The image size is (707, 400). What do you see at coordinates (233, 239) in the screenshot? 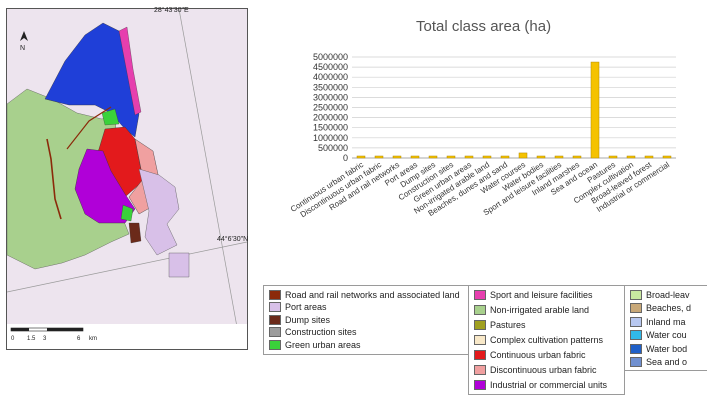
I see `map-coordinate-right: 44°6'30"N` at bounding box center [233, 239].